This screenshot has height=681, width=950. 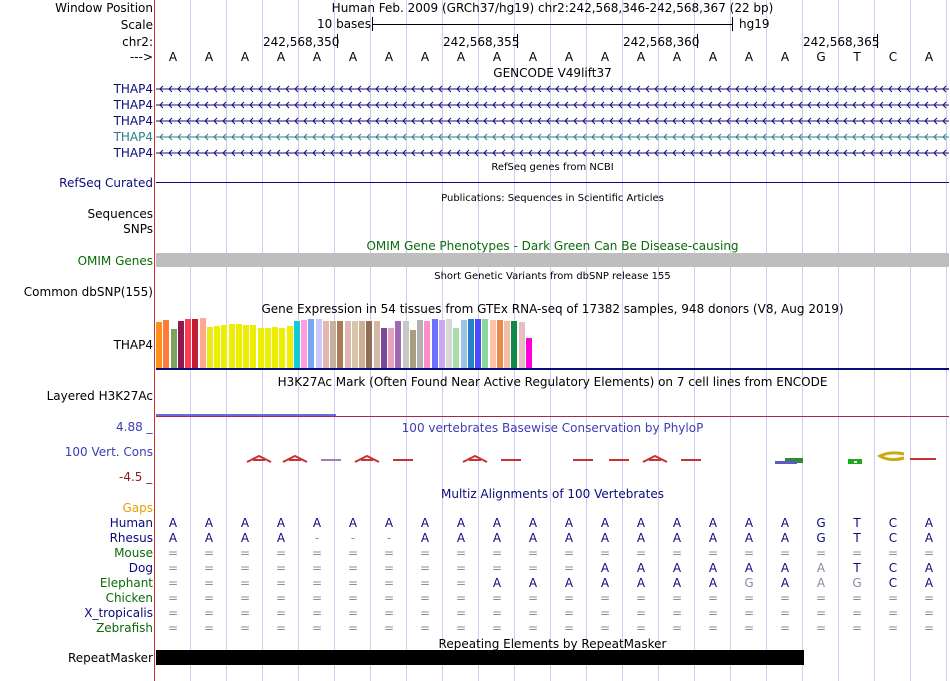 What do you see at coordinates (552, 167) in the screenshot?
I see `refseq-track-title: RefSeq genes from NCBI` at bounding box center [552, 167].